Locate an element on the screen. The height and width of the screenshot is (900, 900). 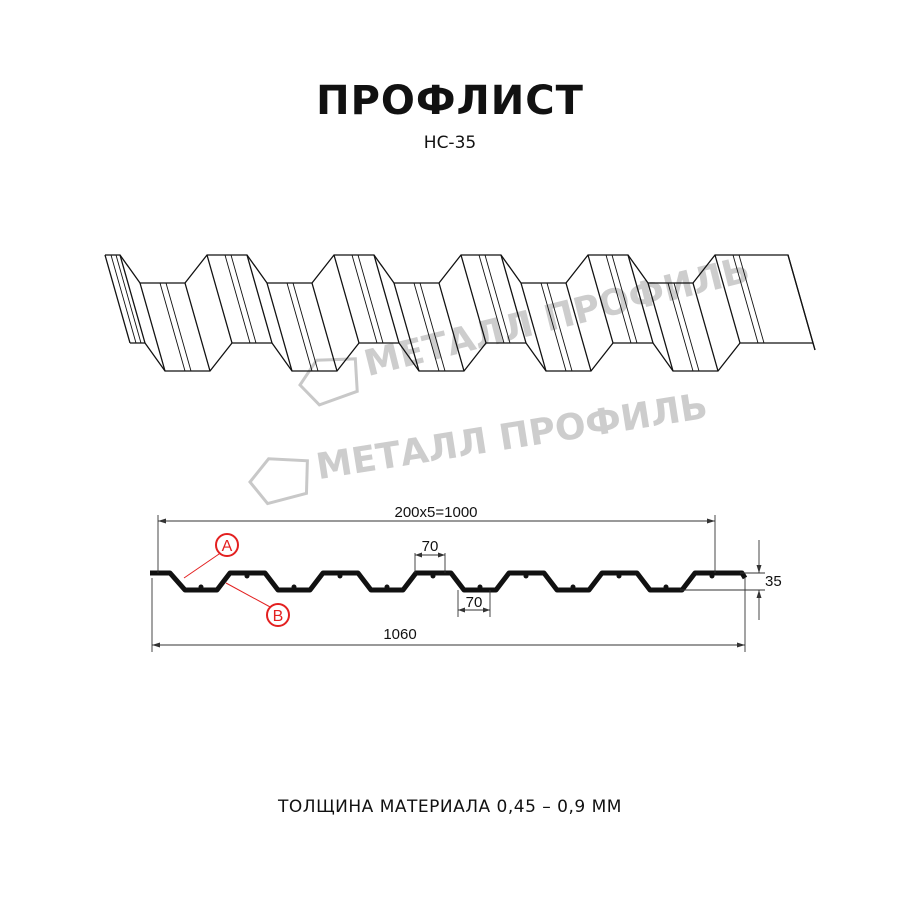
cross-section-profile is located at coordinates (449, 581).